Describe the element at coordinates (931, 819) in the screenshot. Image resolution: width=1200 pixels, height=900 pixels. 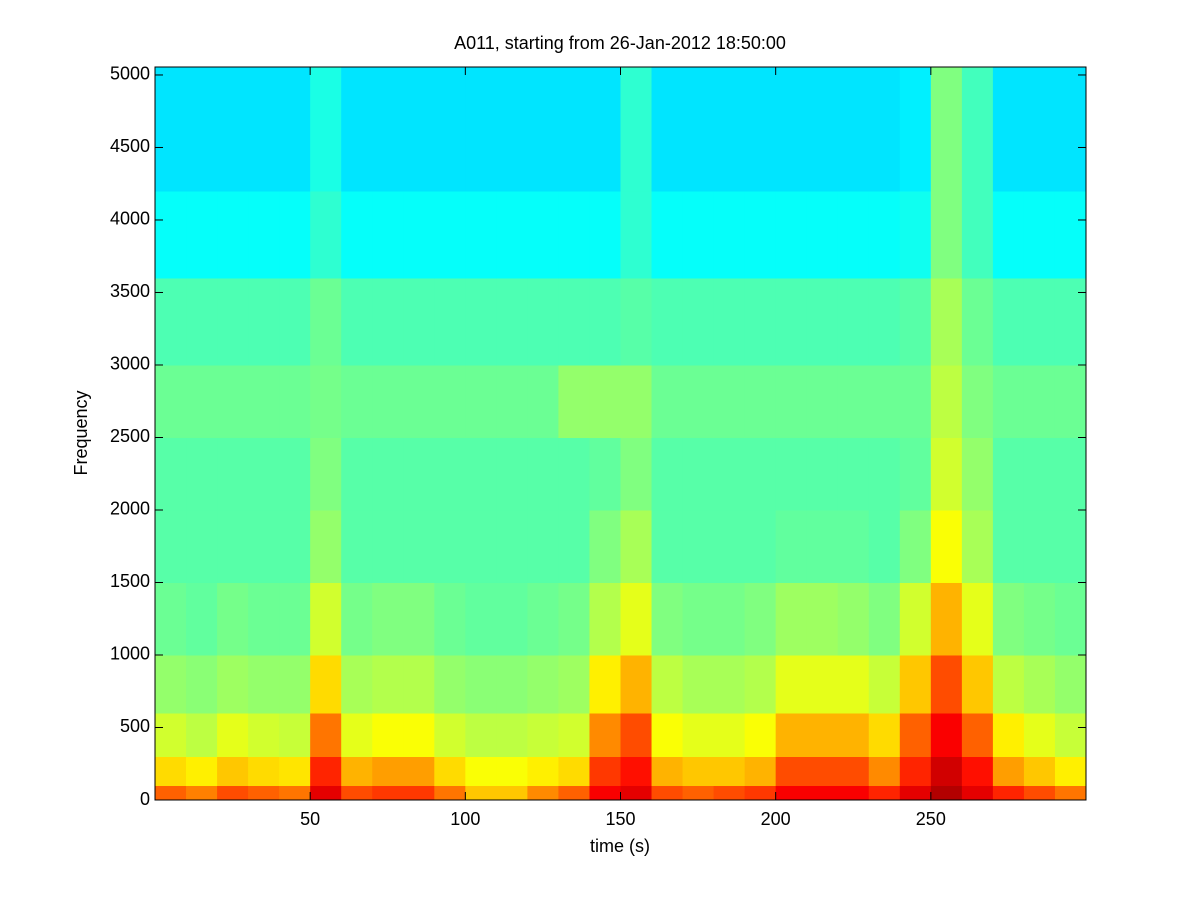
I see `x-tick-label: 250` at that location.